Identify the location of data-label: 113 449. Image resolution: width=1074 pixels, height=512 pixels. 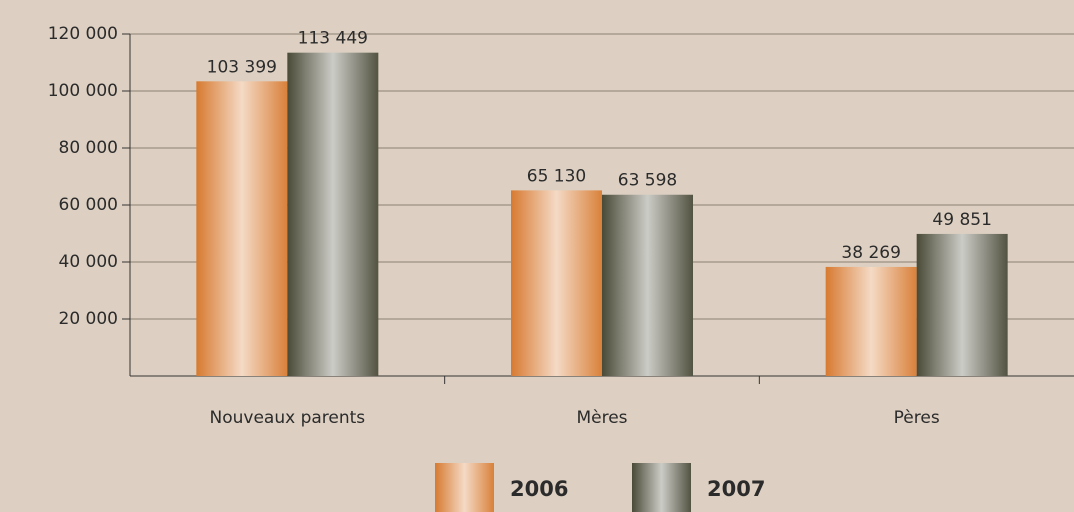
(333, 39).